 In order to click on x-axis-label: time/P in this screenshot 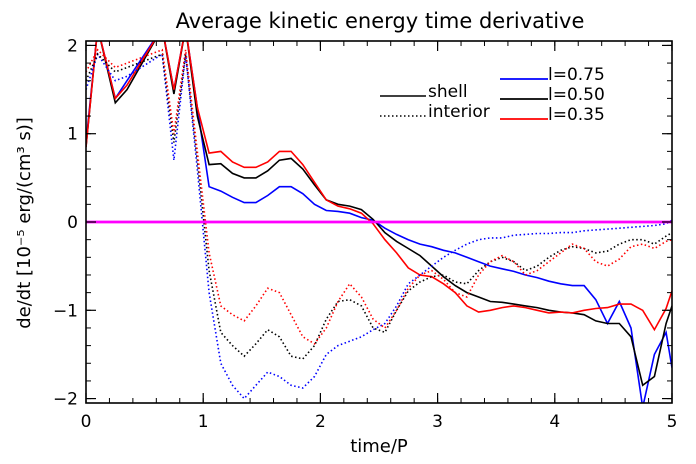, I will do `click(379, 446)`.